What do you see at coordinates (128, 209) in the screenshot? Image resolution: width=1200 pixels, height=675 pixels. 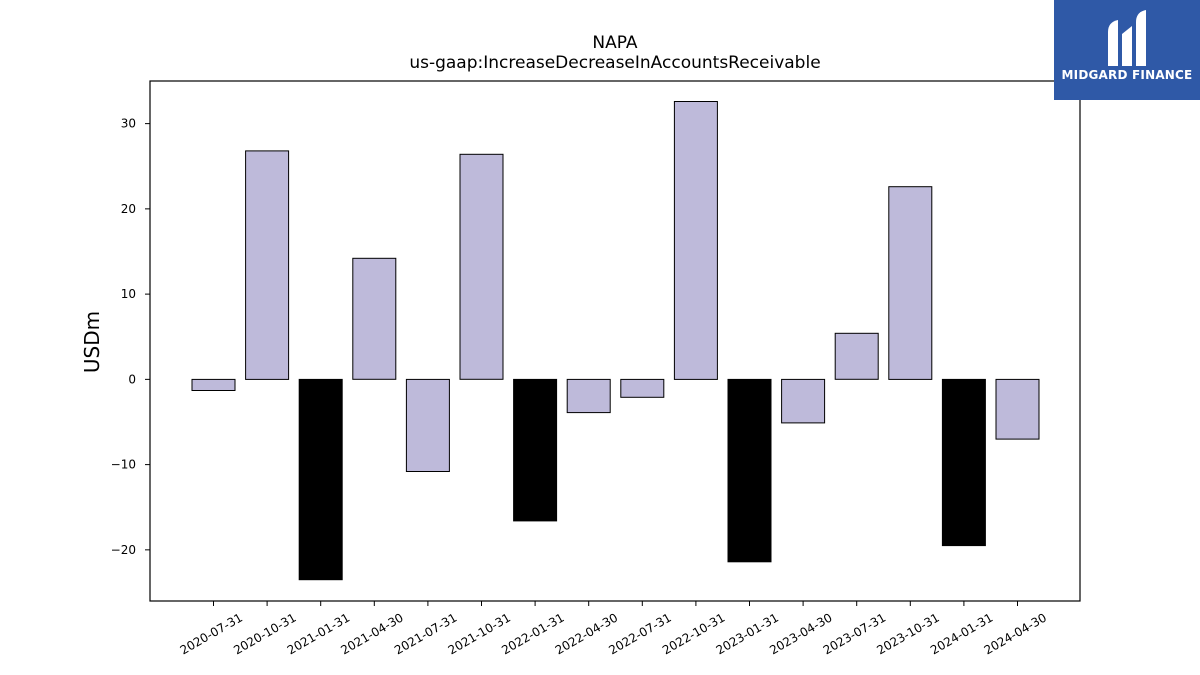 I see `y-tick-label: 20` at bounding box center [128, 209].